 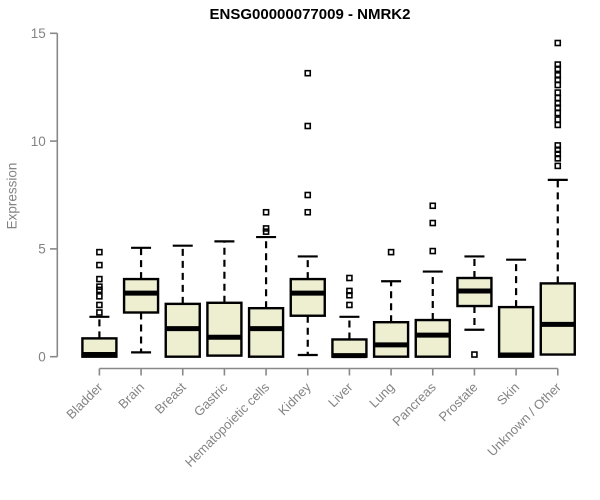 What do you see at coordinates (42, 249) in the screenshot?
I see `y-tick-label: 5` at bounding box center [42, 249].